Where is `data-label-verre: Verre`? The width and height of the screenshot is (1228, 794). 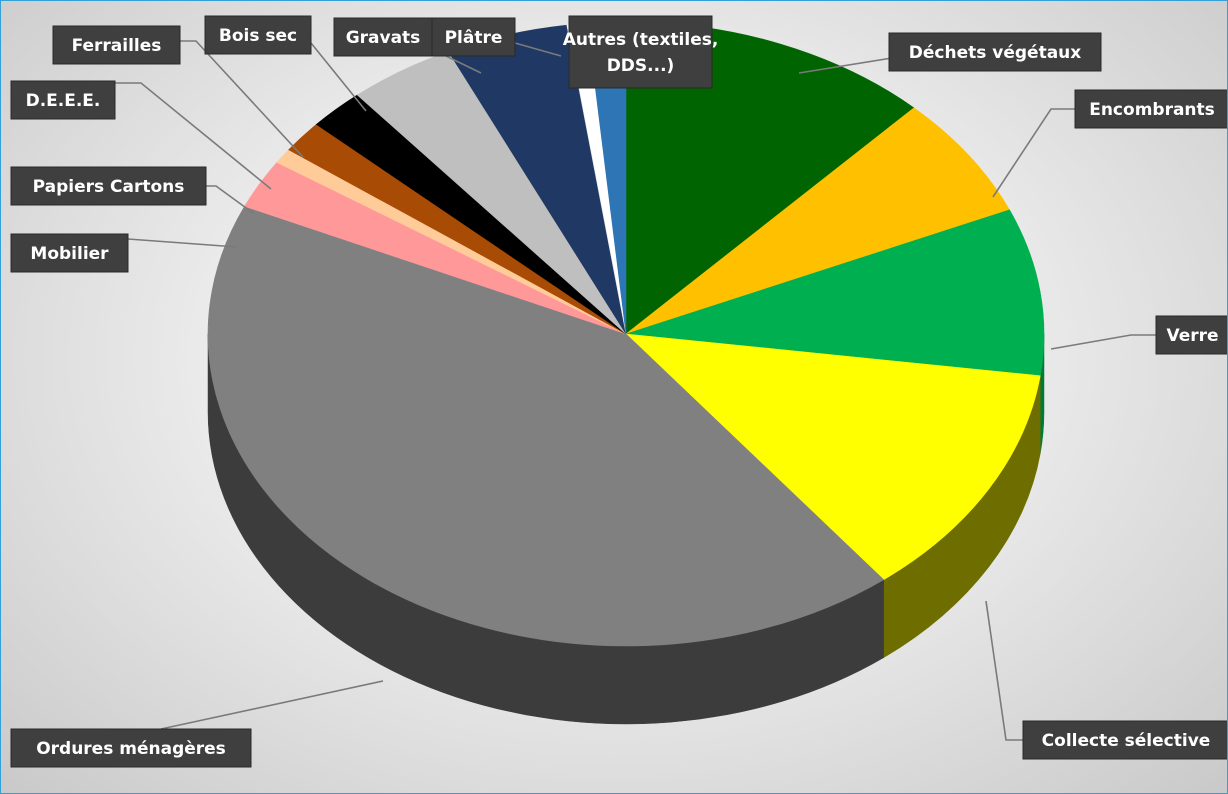 data-label-verre: Verre is located at coordinates (1192, 336).